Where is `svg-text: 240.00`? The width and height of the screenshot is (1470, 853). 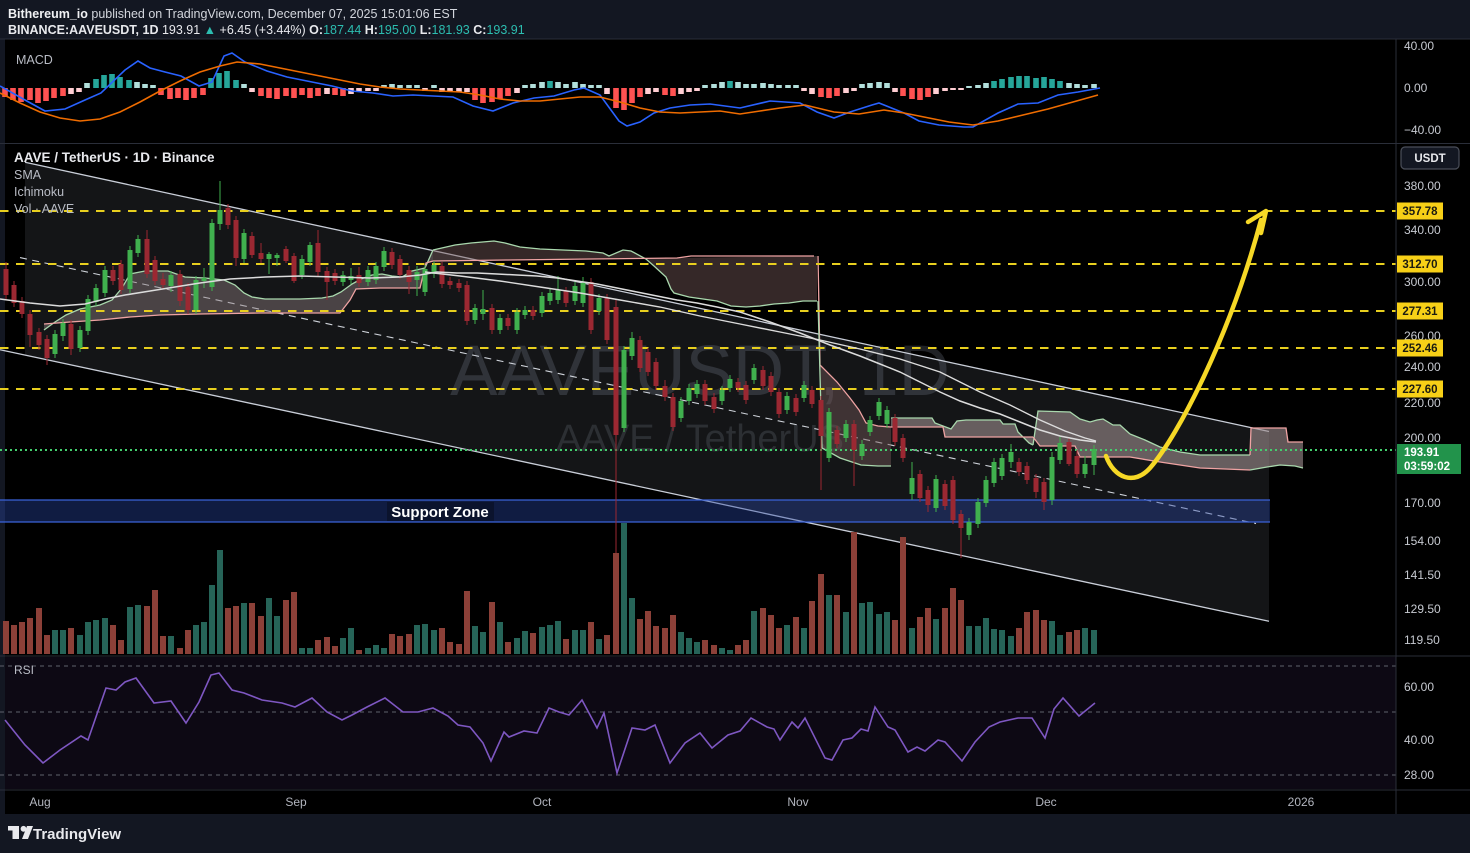
svg-text: 240.00 is located at coordinates (1422, 367).